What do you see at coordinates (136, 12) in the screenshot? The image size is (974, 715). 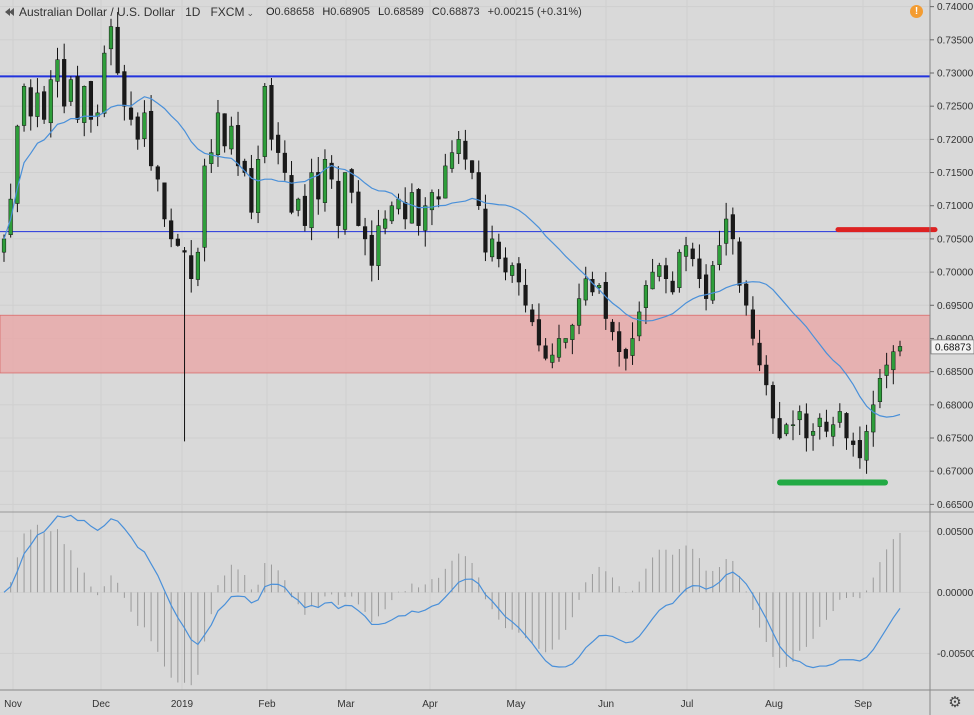 I see `symbol-title: Australian Dollar / U.S. Dollar 1D FXCM ⌄` at bounding box center [136, 12].